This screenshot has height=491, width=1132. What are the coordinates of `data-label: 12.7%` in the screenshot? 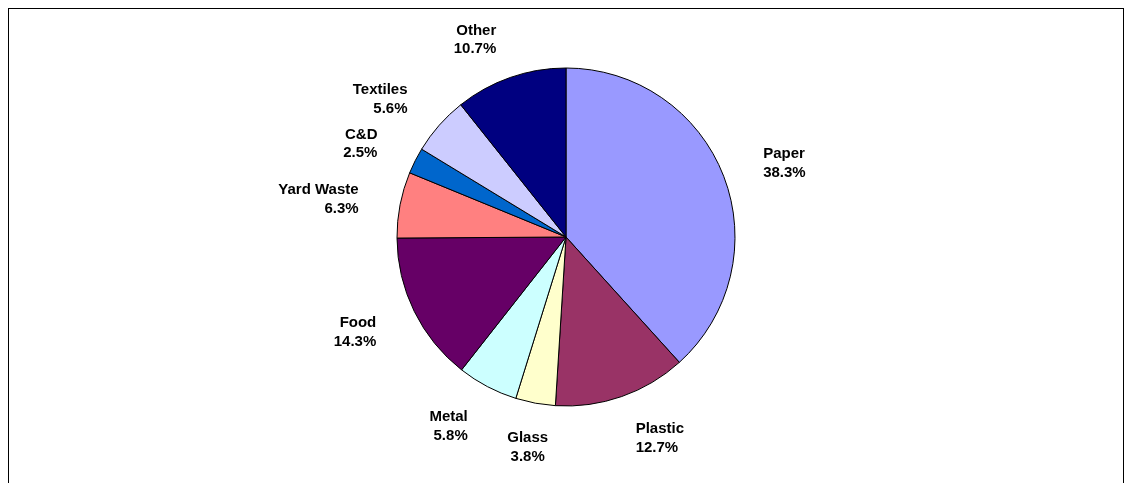 It's located at (657, 447).